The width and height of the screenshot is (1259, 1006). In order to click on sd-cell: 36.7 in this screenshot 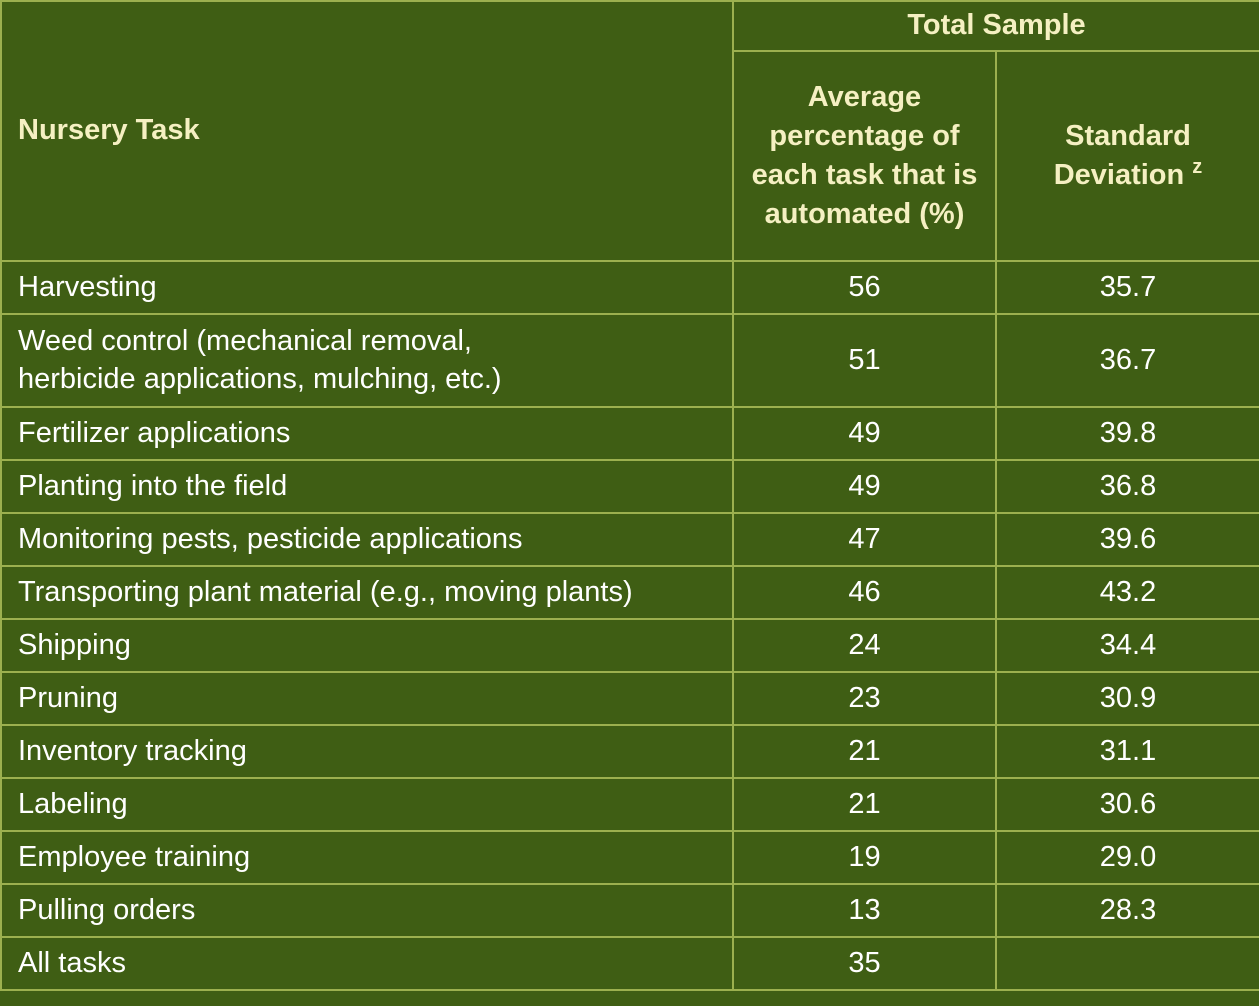, I will do `click(1127, 360)`.